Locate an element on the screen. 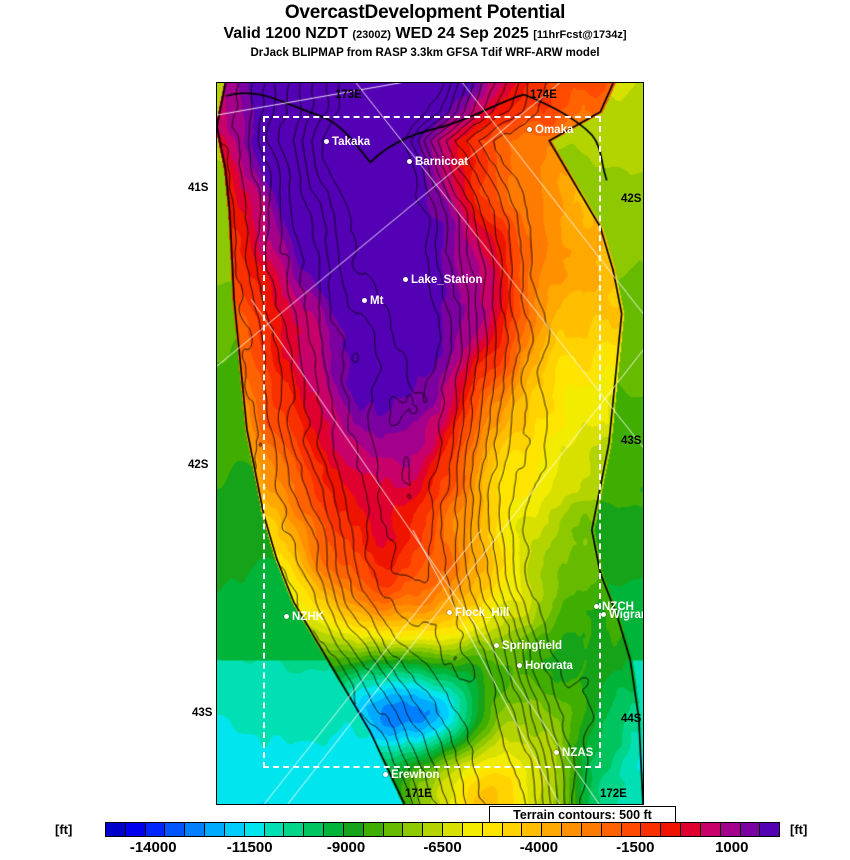 The image size is (850, 860). valid-local-time: Valid 1200 NZDT is located at coordinates (285, 33).